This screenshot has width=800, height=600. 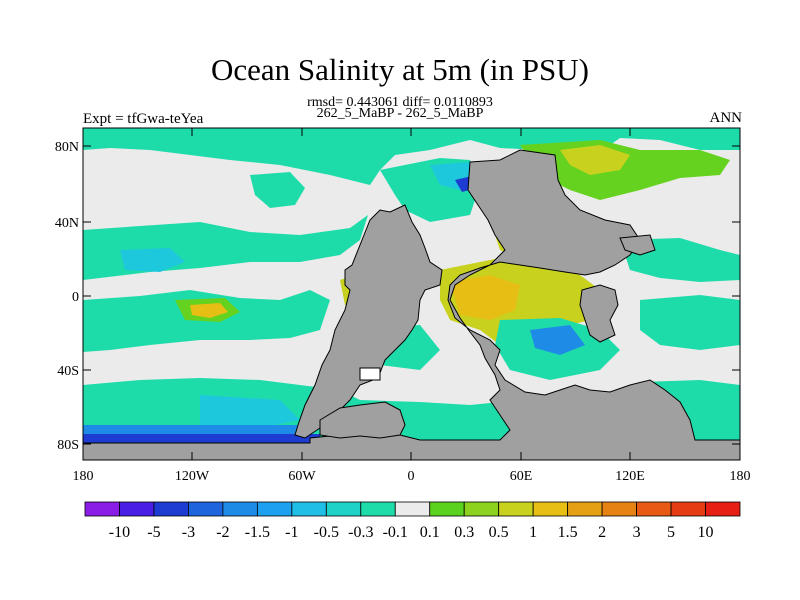 What do you see at coordinates (726, 118) in the screenshot?
I see `season-label: ANN` at bounding box center [726, 118].